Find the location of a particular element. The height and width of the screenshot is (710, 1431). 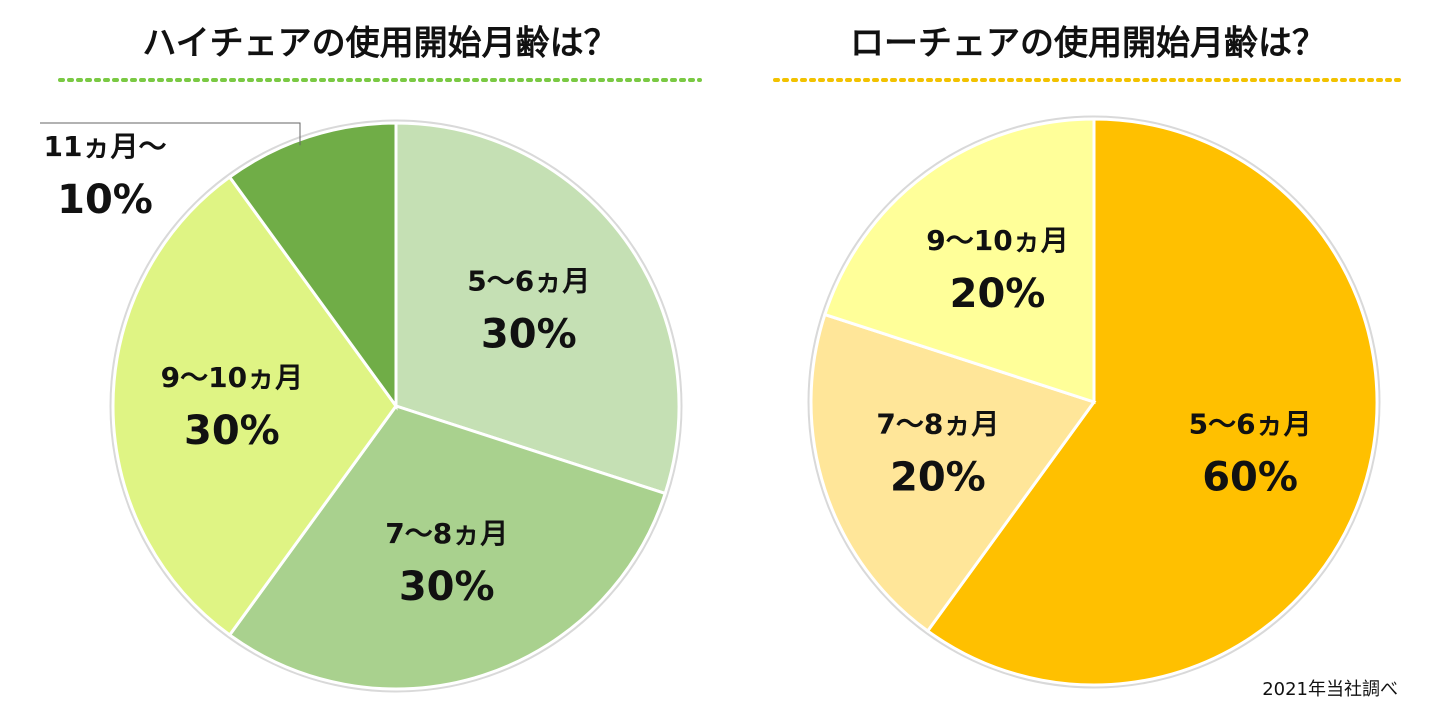

slice-category-label: 11ヵ月～ is located at coordinates (105, 146).